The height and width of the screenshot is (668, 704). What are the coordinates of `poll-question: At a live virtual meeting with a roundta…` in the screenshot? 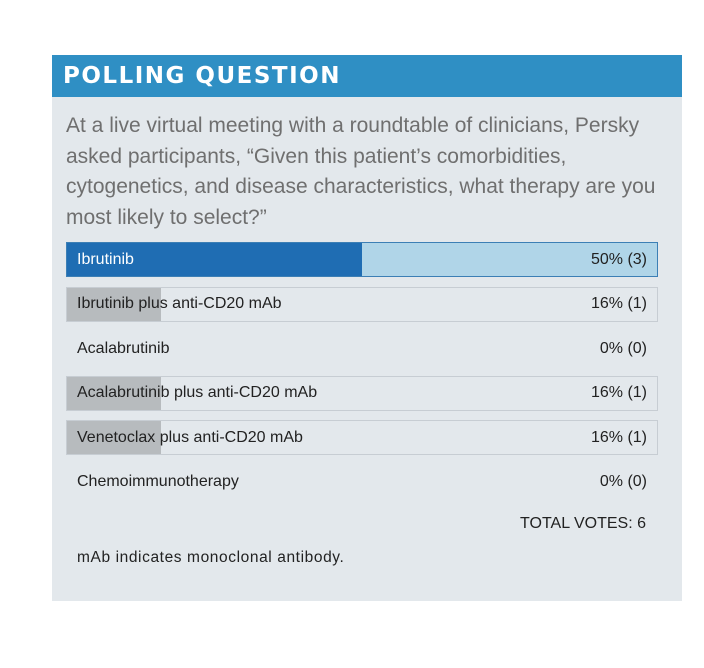 It's located at (361, 171).